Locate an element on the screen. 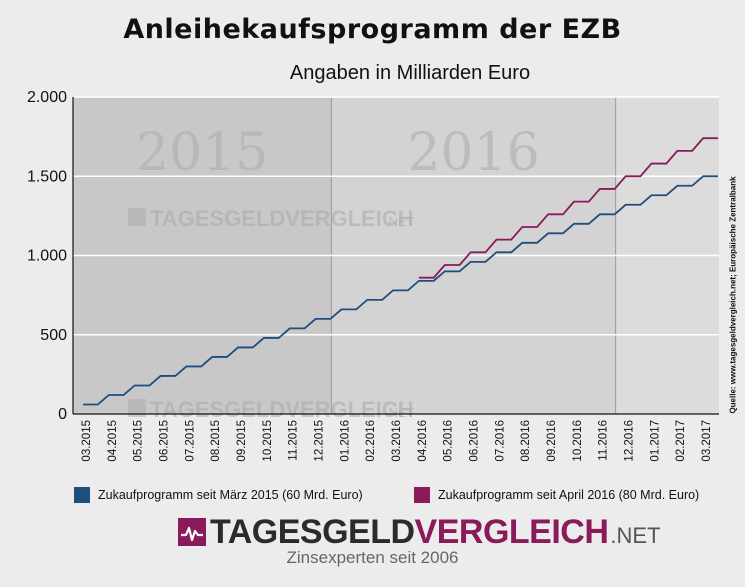 The width and height of the screenshot is (745, 587). y-tick-label: 2.000 is located at coordinates (47, 97).